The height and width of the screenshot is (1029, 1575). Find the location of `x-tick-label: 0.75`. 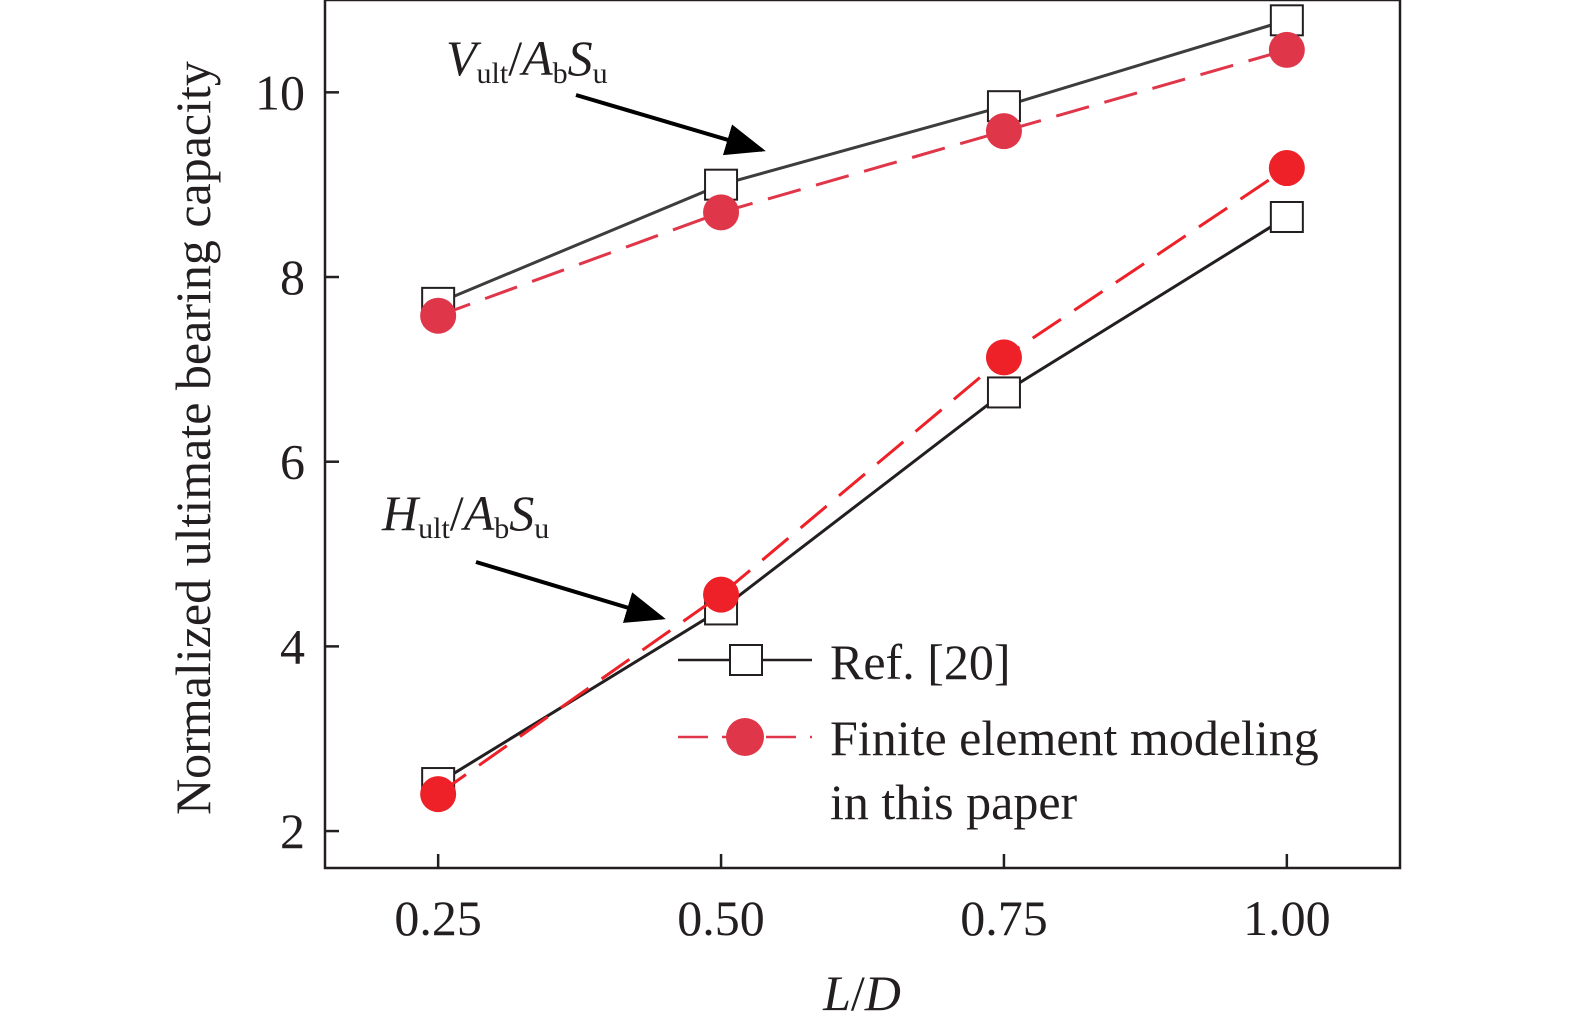

x-tick-label: 0.75 is located at coordinates (1004, 918).